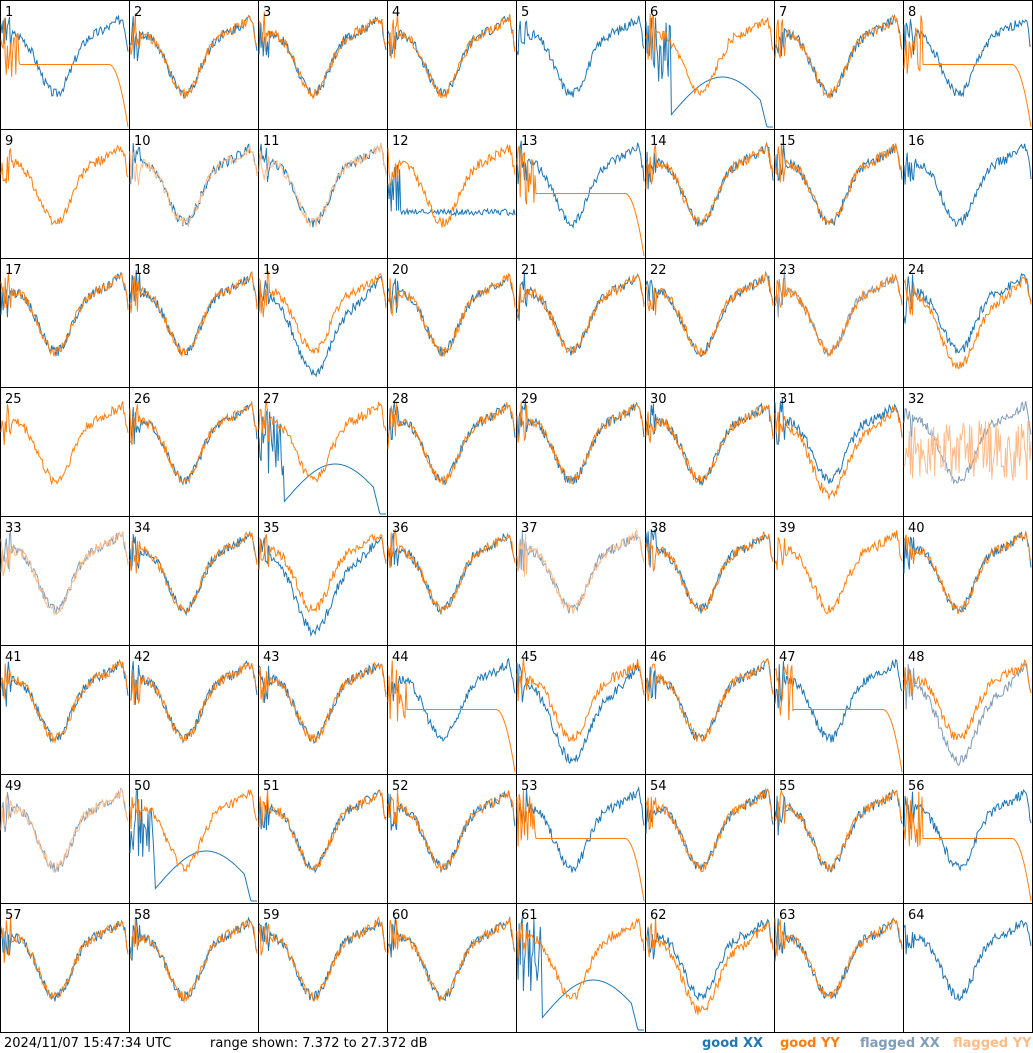 This screenshot has width=1033, height=1053. Describe the element at coordinates (396, 12) in the screenshot. I see `panel-label: 4` at that location.